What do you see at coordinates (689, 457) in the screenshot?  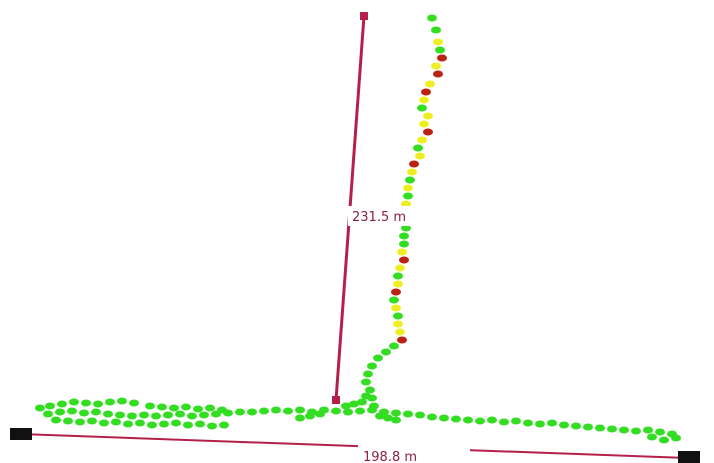 I see `horizontal-measure-end-handle` at bounding box center [689, 457].